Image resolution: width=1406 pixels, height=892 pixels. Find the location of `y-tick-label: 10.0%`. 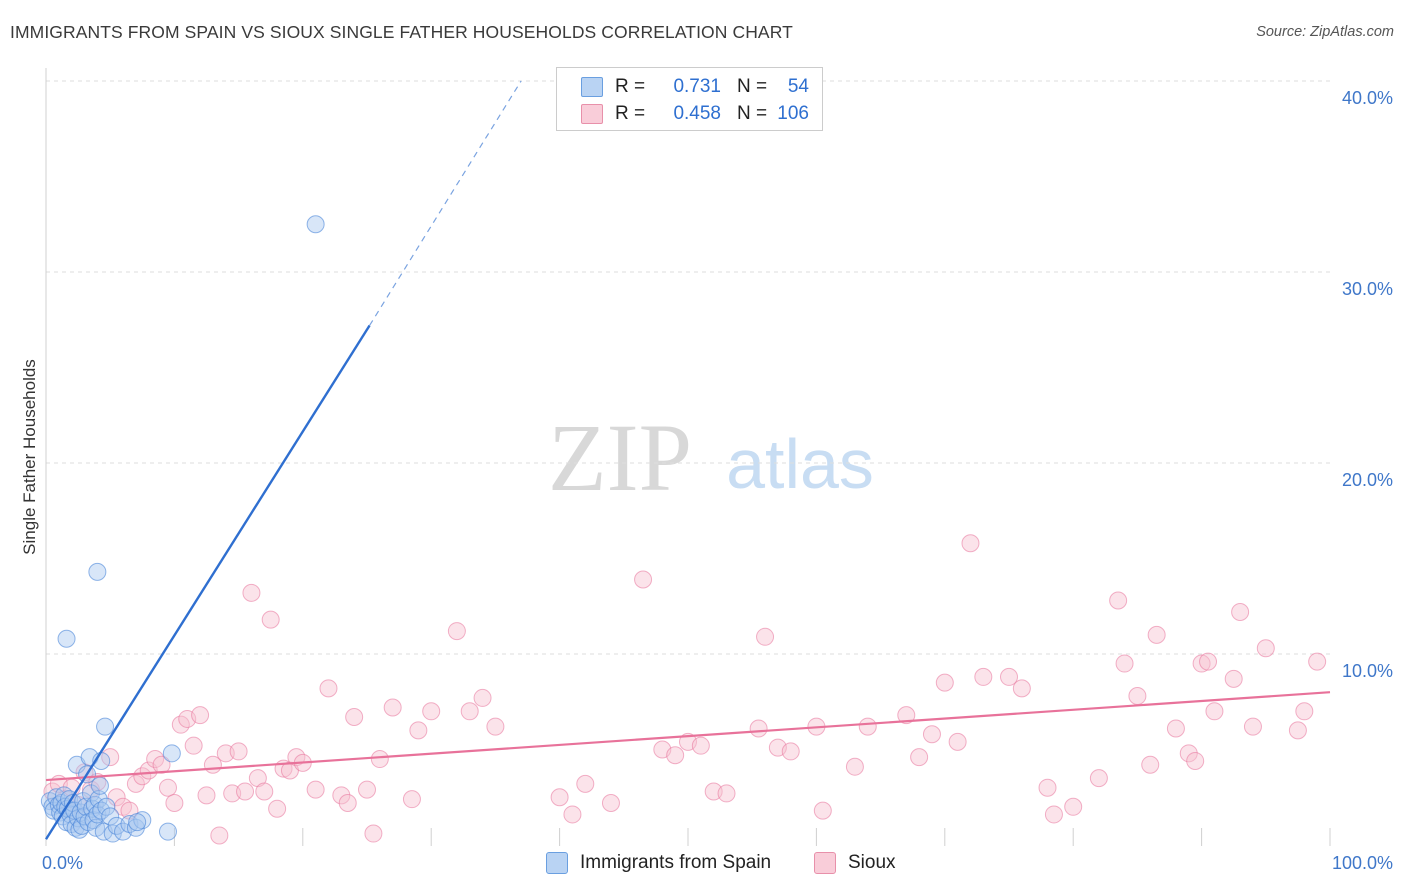

y-tick-label: 10.0% is located at coordinates (1367, 671).